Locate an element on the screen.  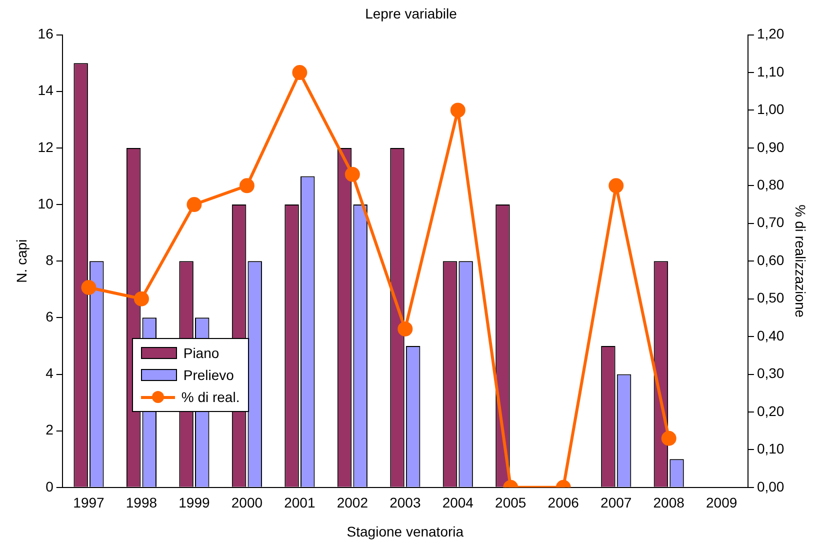
legend-label: Piano is located at coordinates (201, 353).